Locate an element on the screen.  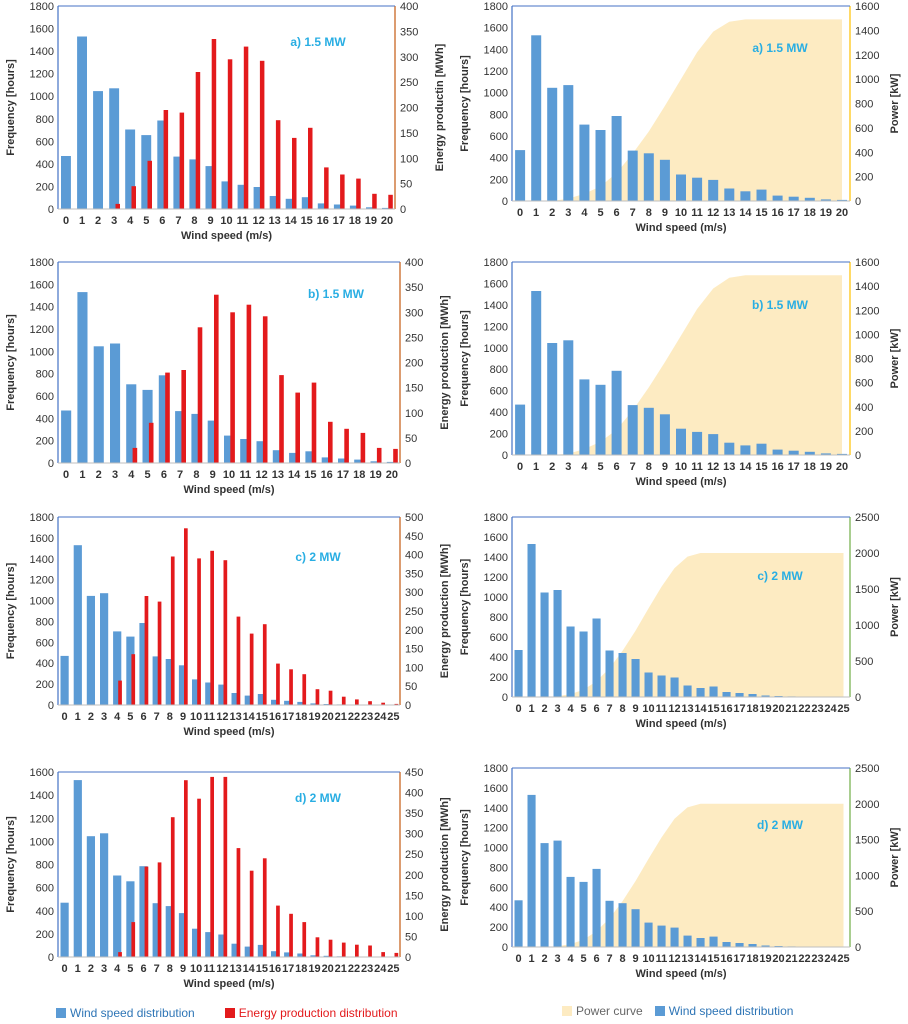
chart-7-xtick-18: 18 is located at coordinates (301, 969).